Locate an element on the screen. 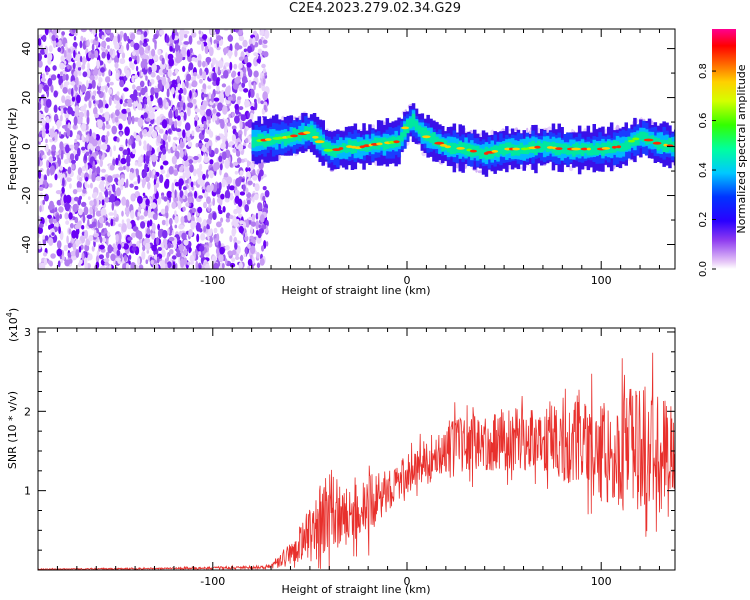 The image size is (750, 600). bottom-y-tick-label: 3 is located at coordinates (27, 332).